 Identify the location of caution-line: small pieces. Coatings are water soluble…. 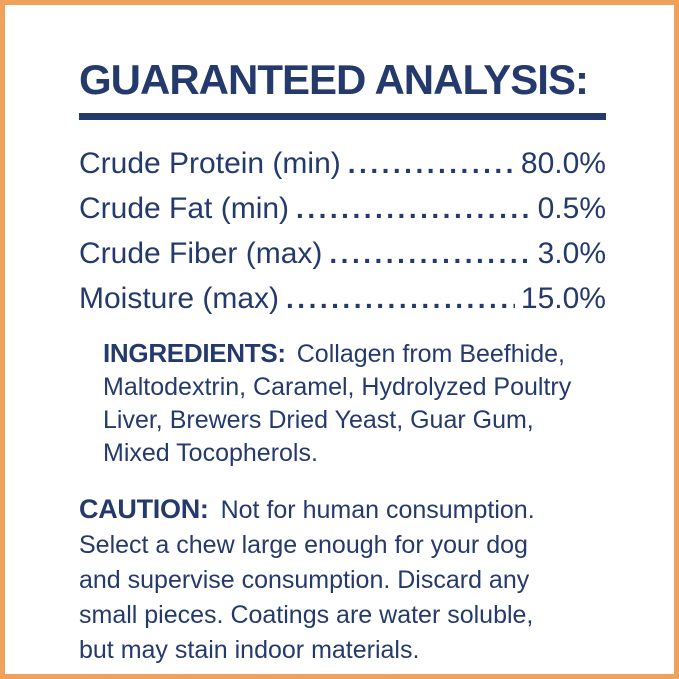
(306, 615).